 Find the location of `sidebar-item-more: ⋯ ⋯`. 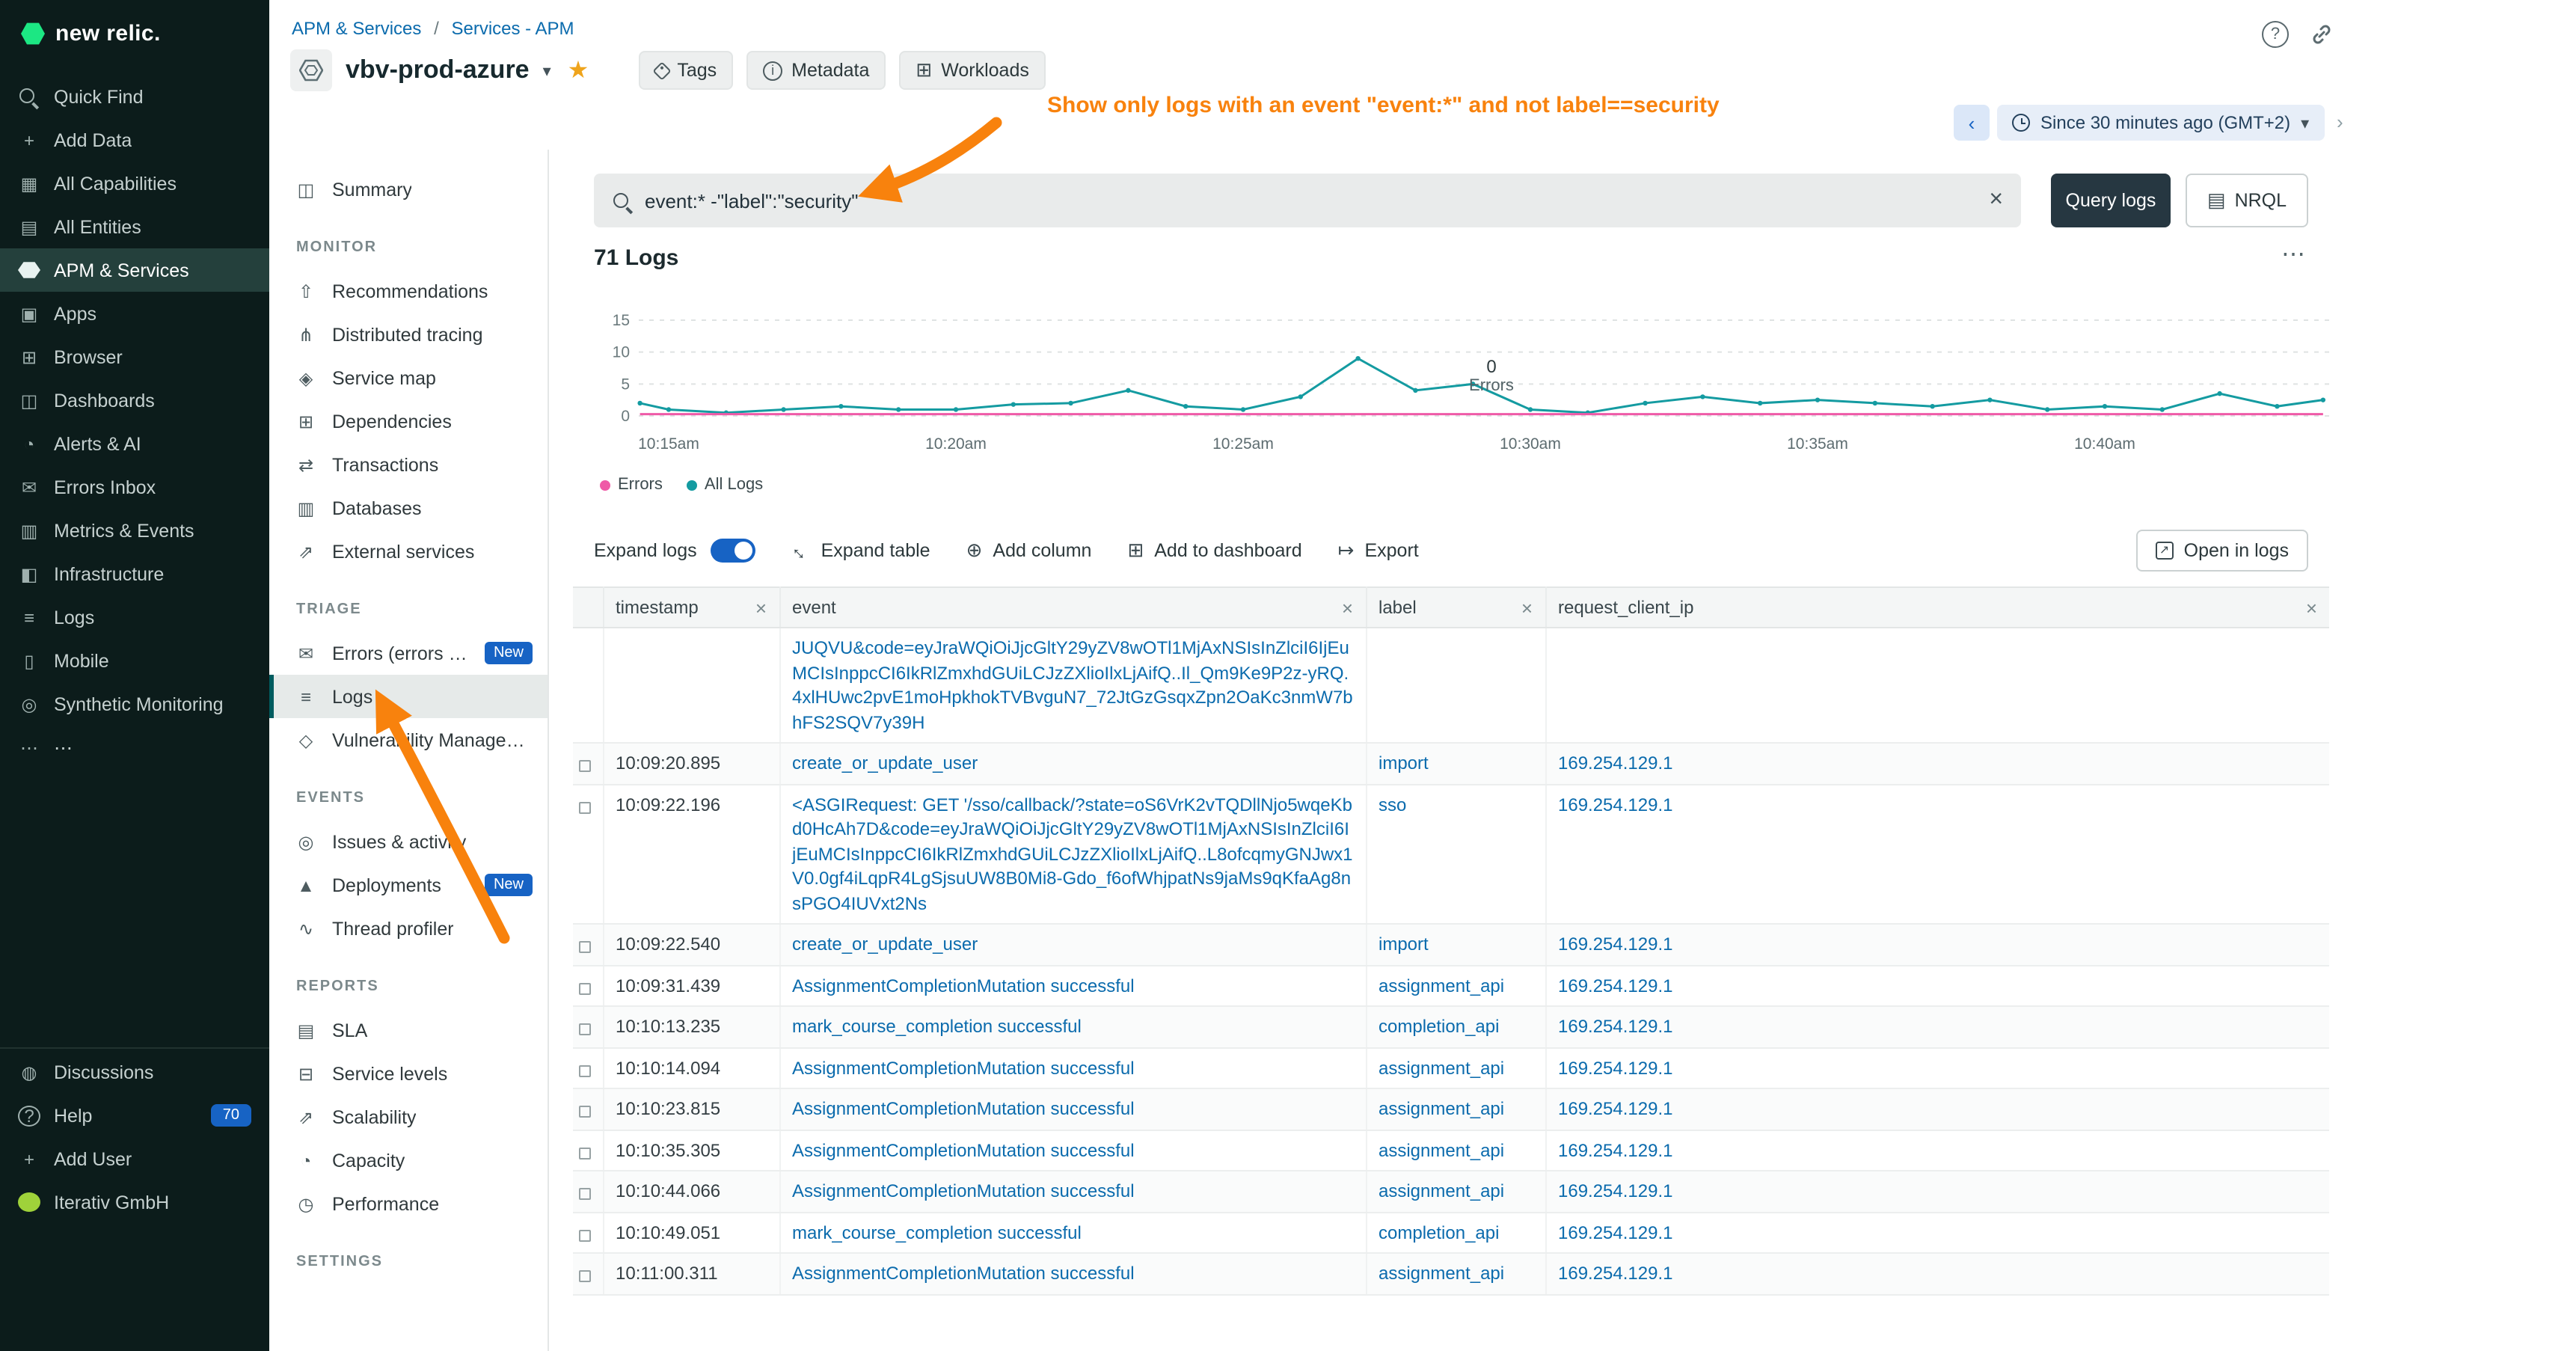

sidebar-item-more: ⋯ ⋯ is located at coordinates (134, 747).